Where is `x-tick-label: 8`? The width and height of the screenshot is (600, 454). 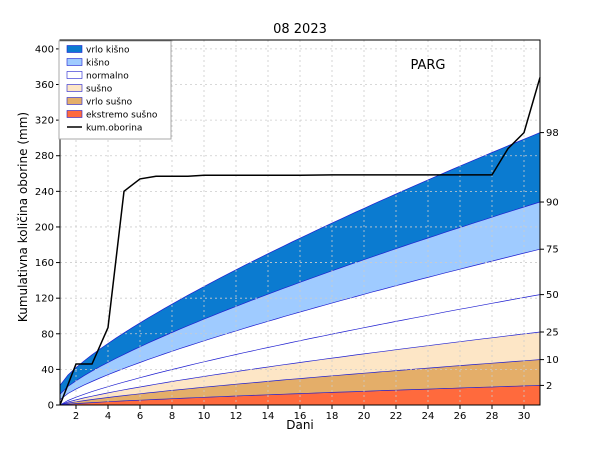 x-tick-label: 8 is located at coordinates (172, 416).